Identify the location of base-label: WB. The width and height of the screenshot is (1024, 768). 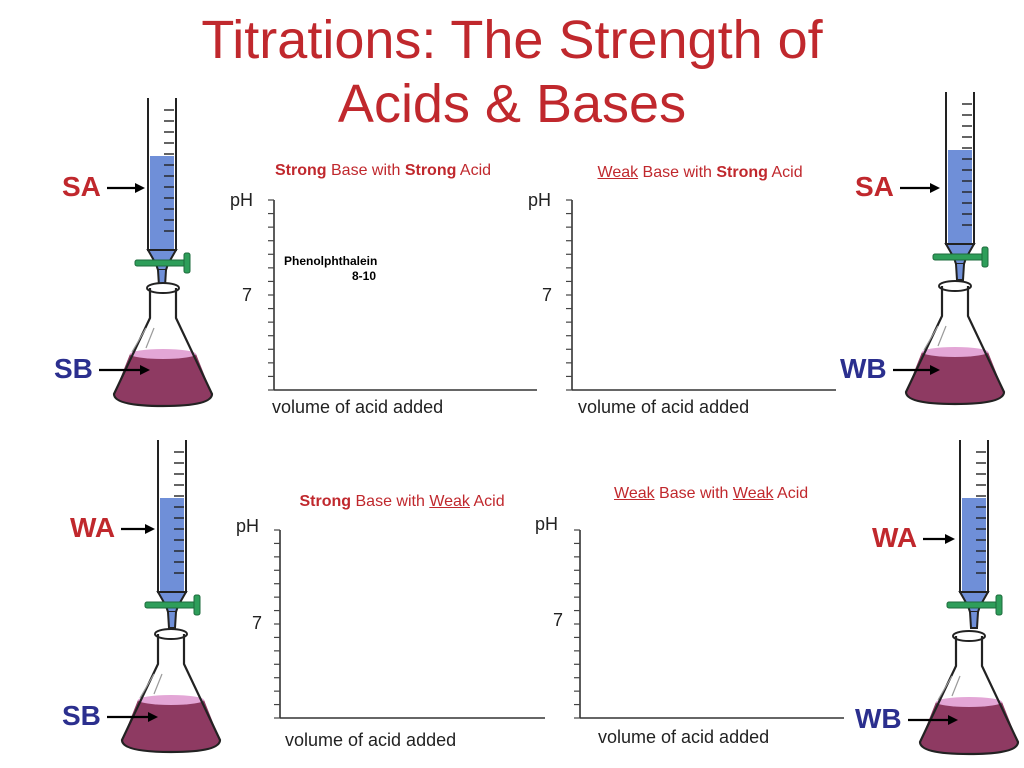
(863, 368).